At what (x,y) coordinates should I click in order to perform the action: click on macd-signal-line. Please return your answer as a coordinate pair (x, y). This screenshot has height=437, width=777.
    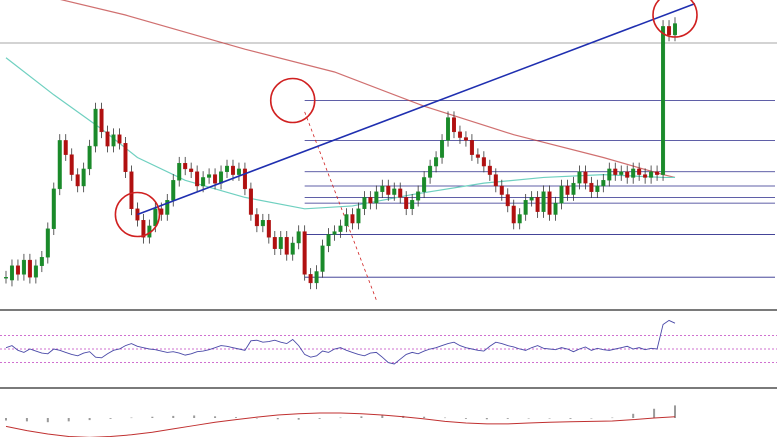
    Looking at the image, I should click on (340, 424).